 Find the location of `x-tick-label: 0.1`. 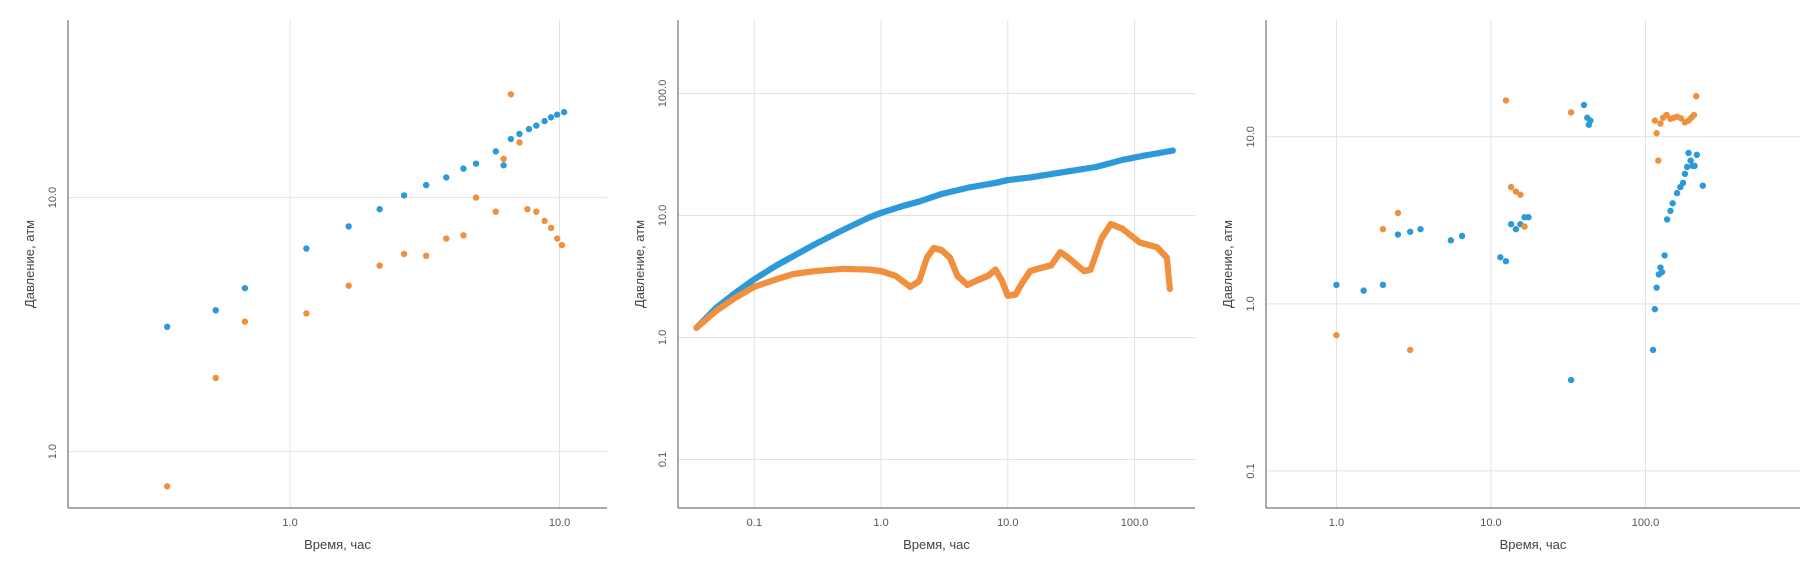

x-tick-label: 0.1 is located at coordinates (754, 523).